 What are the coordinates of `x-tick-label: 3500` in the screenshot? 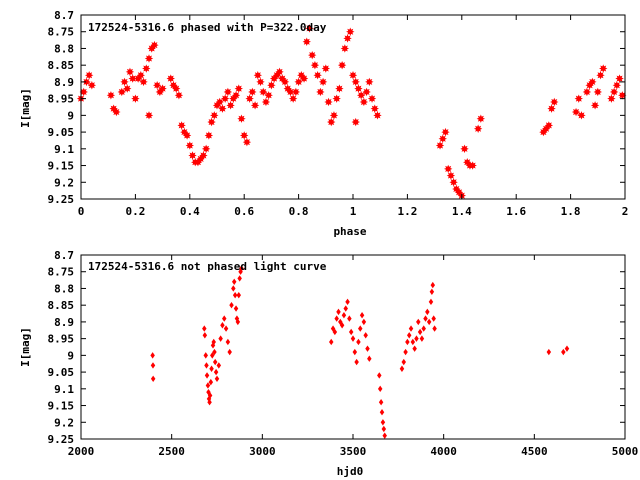 It's located at (353, 451).